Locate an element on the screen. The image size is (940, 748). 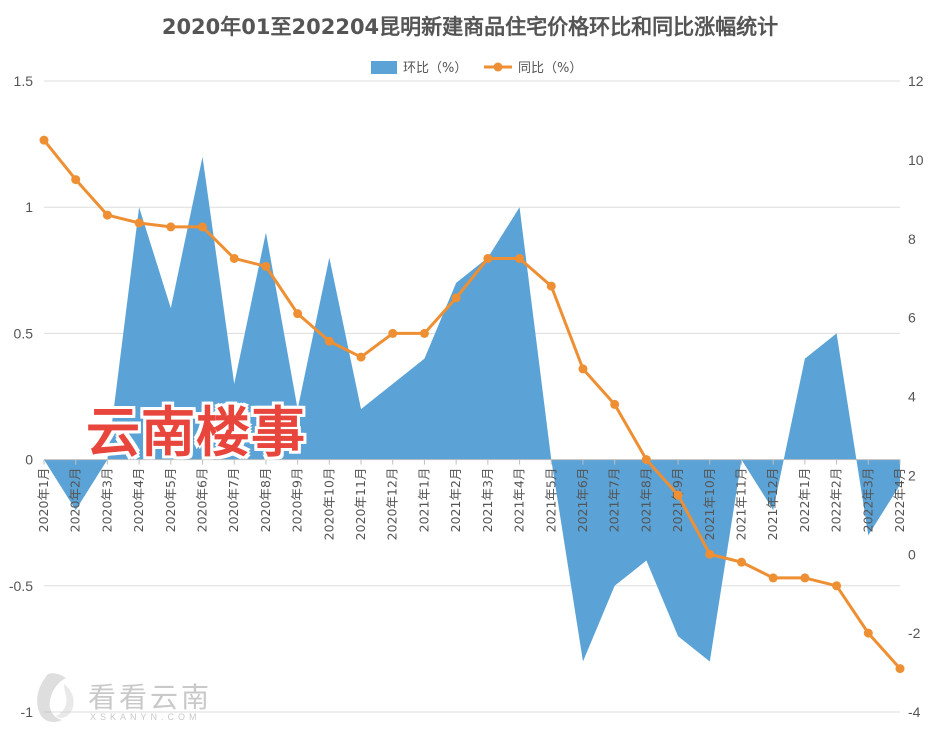
x-axis-tick-label: 2022年4月 is located at coordinates (899, 500).